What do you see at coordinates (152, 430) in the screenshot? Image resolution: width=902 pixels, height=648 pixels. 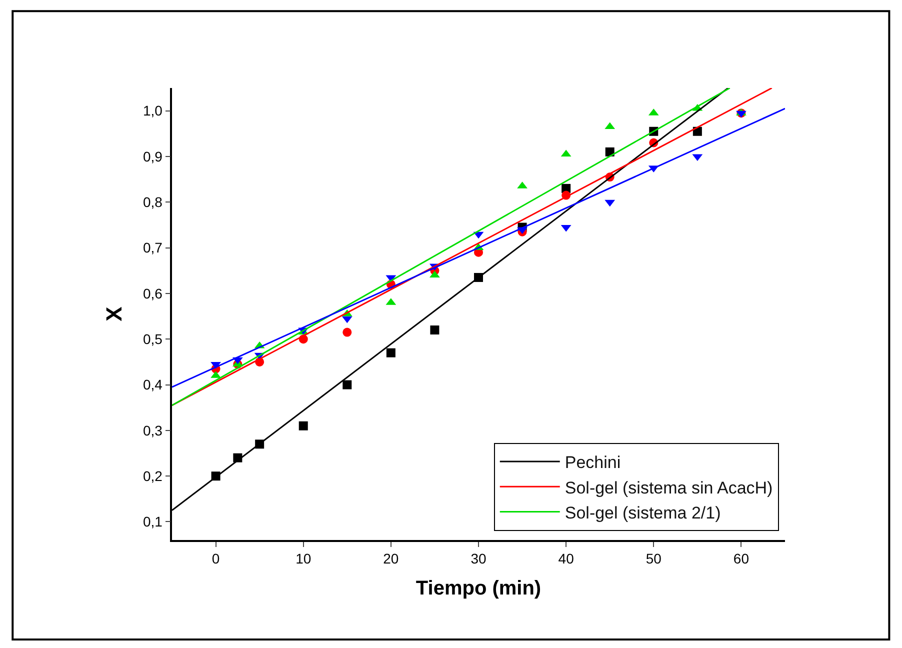 I see `y-tick-label: 0,3` at bounding box center [152, 430].